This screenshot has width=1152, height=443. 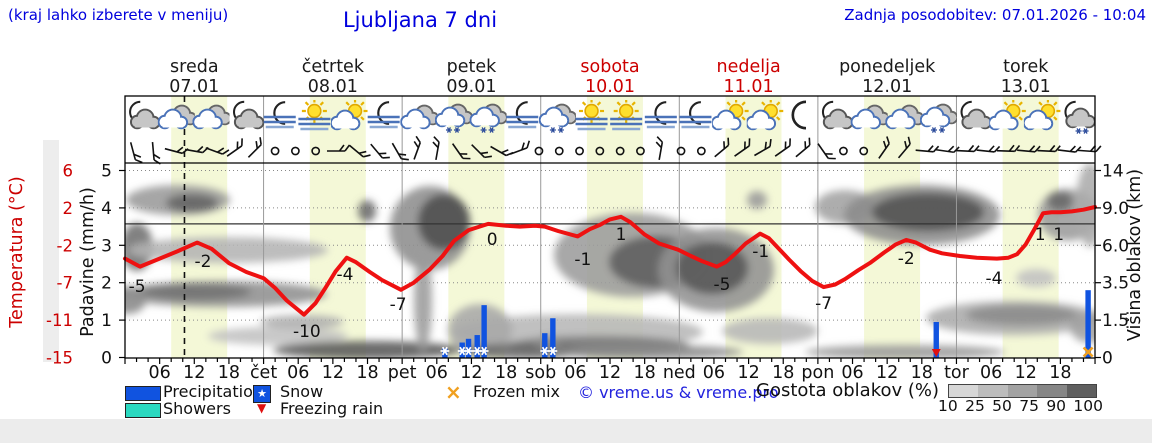 I want to click on svg-text: 4, so click(x=106, y=209).